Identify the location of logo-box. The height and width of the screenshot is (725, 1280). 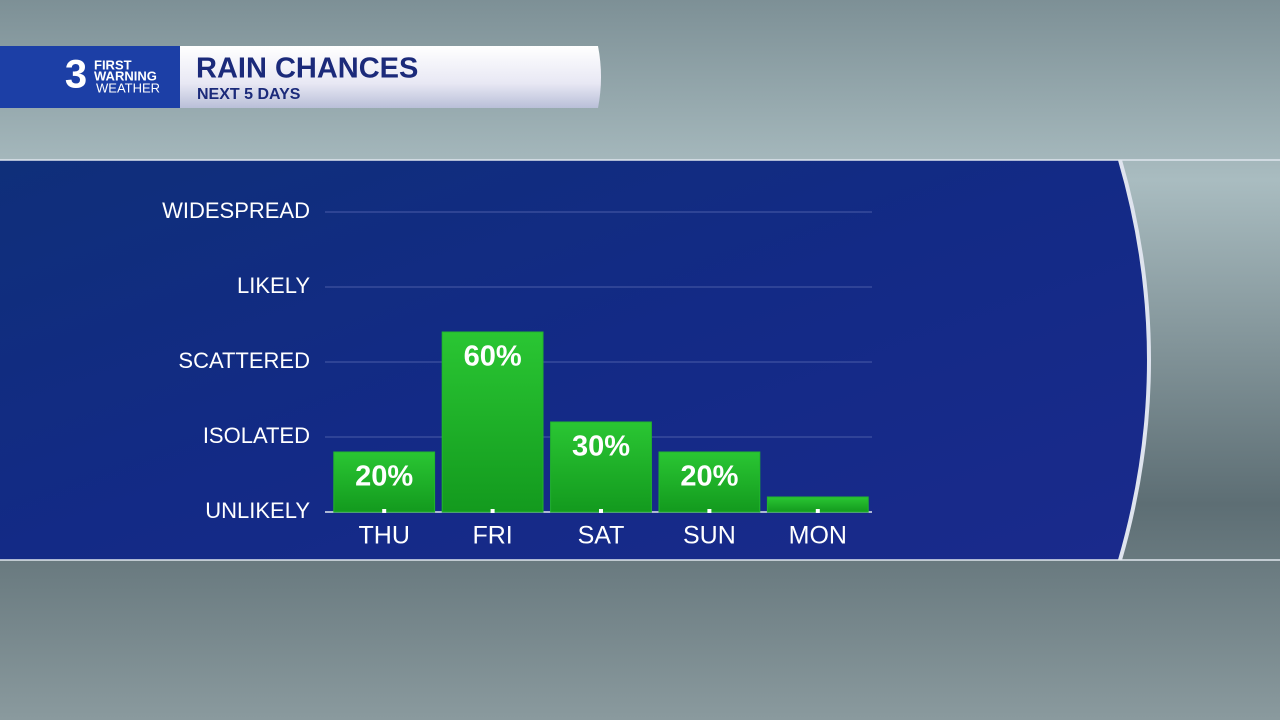
(90, 77).